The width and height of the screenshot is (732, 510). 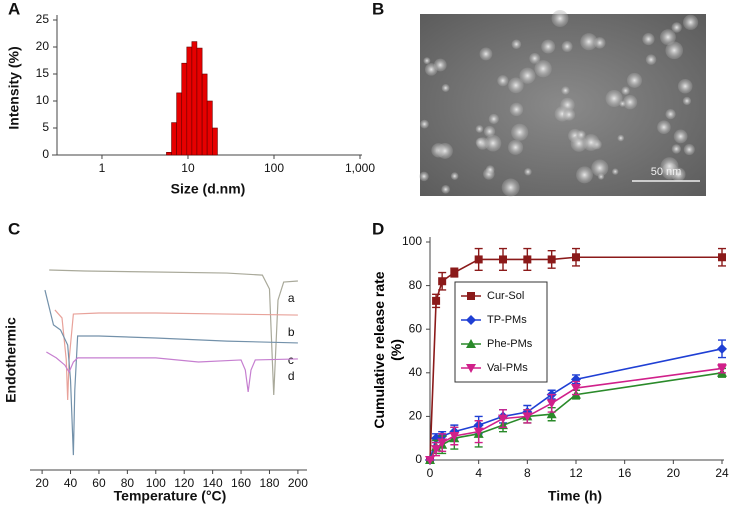 I want to click on series-label: a, so click(x=291, y=298).